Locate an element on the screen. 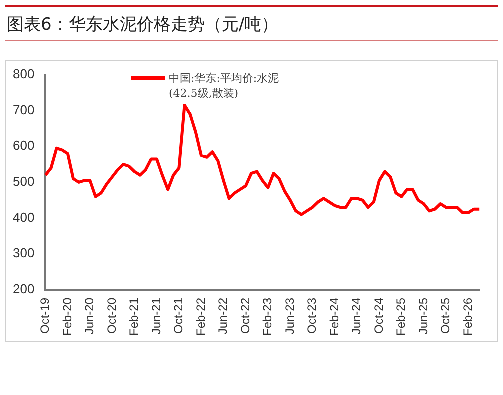  x-tick-label: Oct-24 is located at coordinates (379, 316).